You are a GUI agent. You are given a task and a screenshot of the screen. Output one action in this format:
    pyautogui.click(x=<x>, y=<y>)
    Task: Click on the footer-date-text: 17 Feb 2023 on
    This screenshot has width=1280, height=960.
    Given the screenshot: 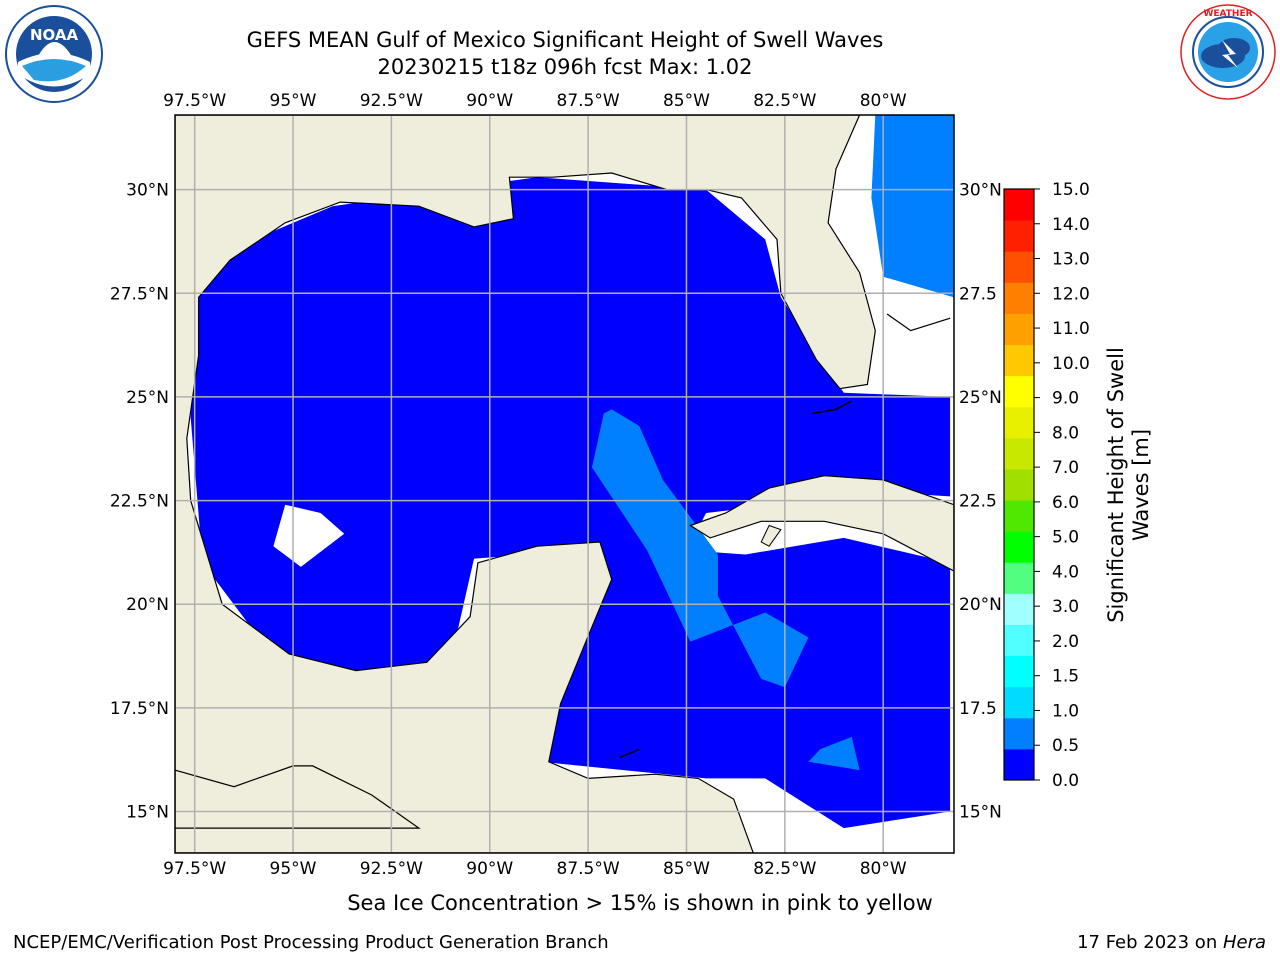 What is the action you would take?
    pyautogui.click(x=1150, y=942)
    